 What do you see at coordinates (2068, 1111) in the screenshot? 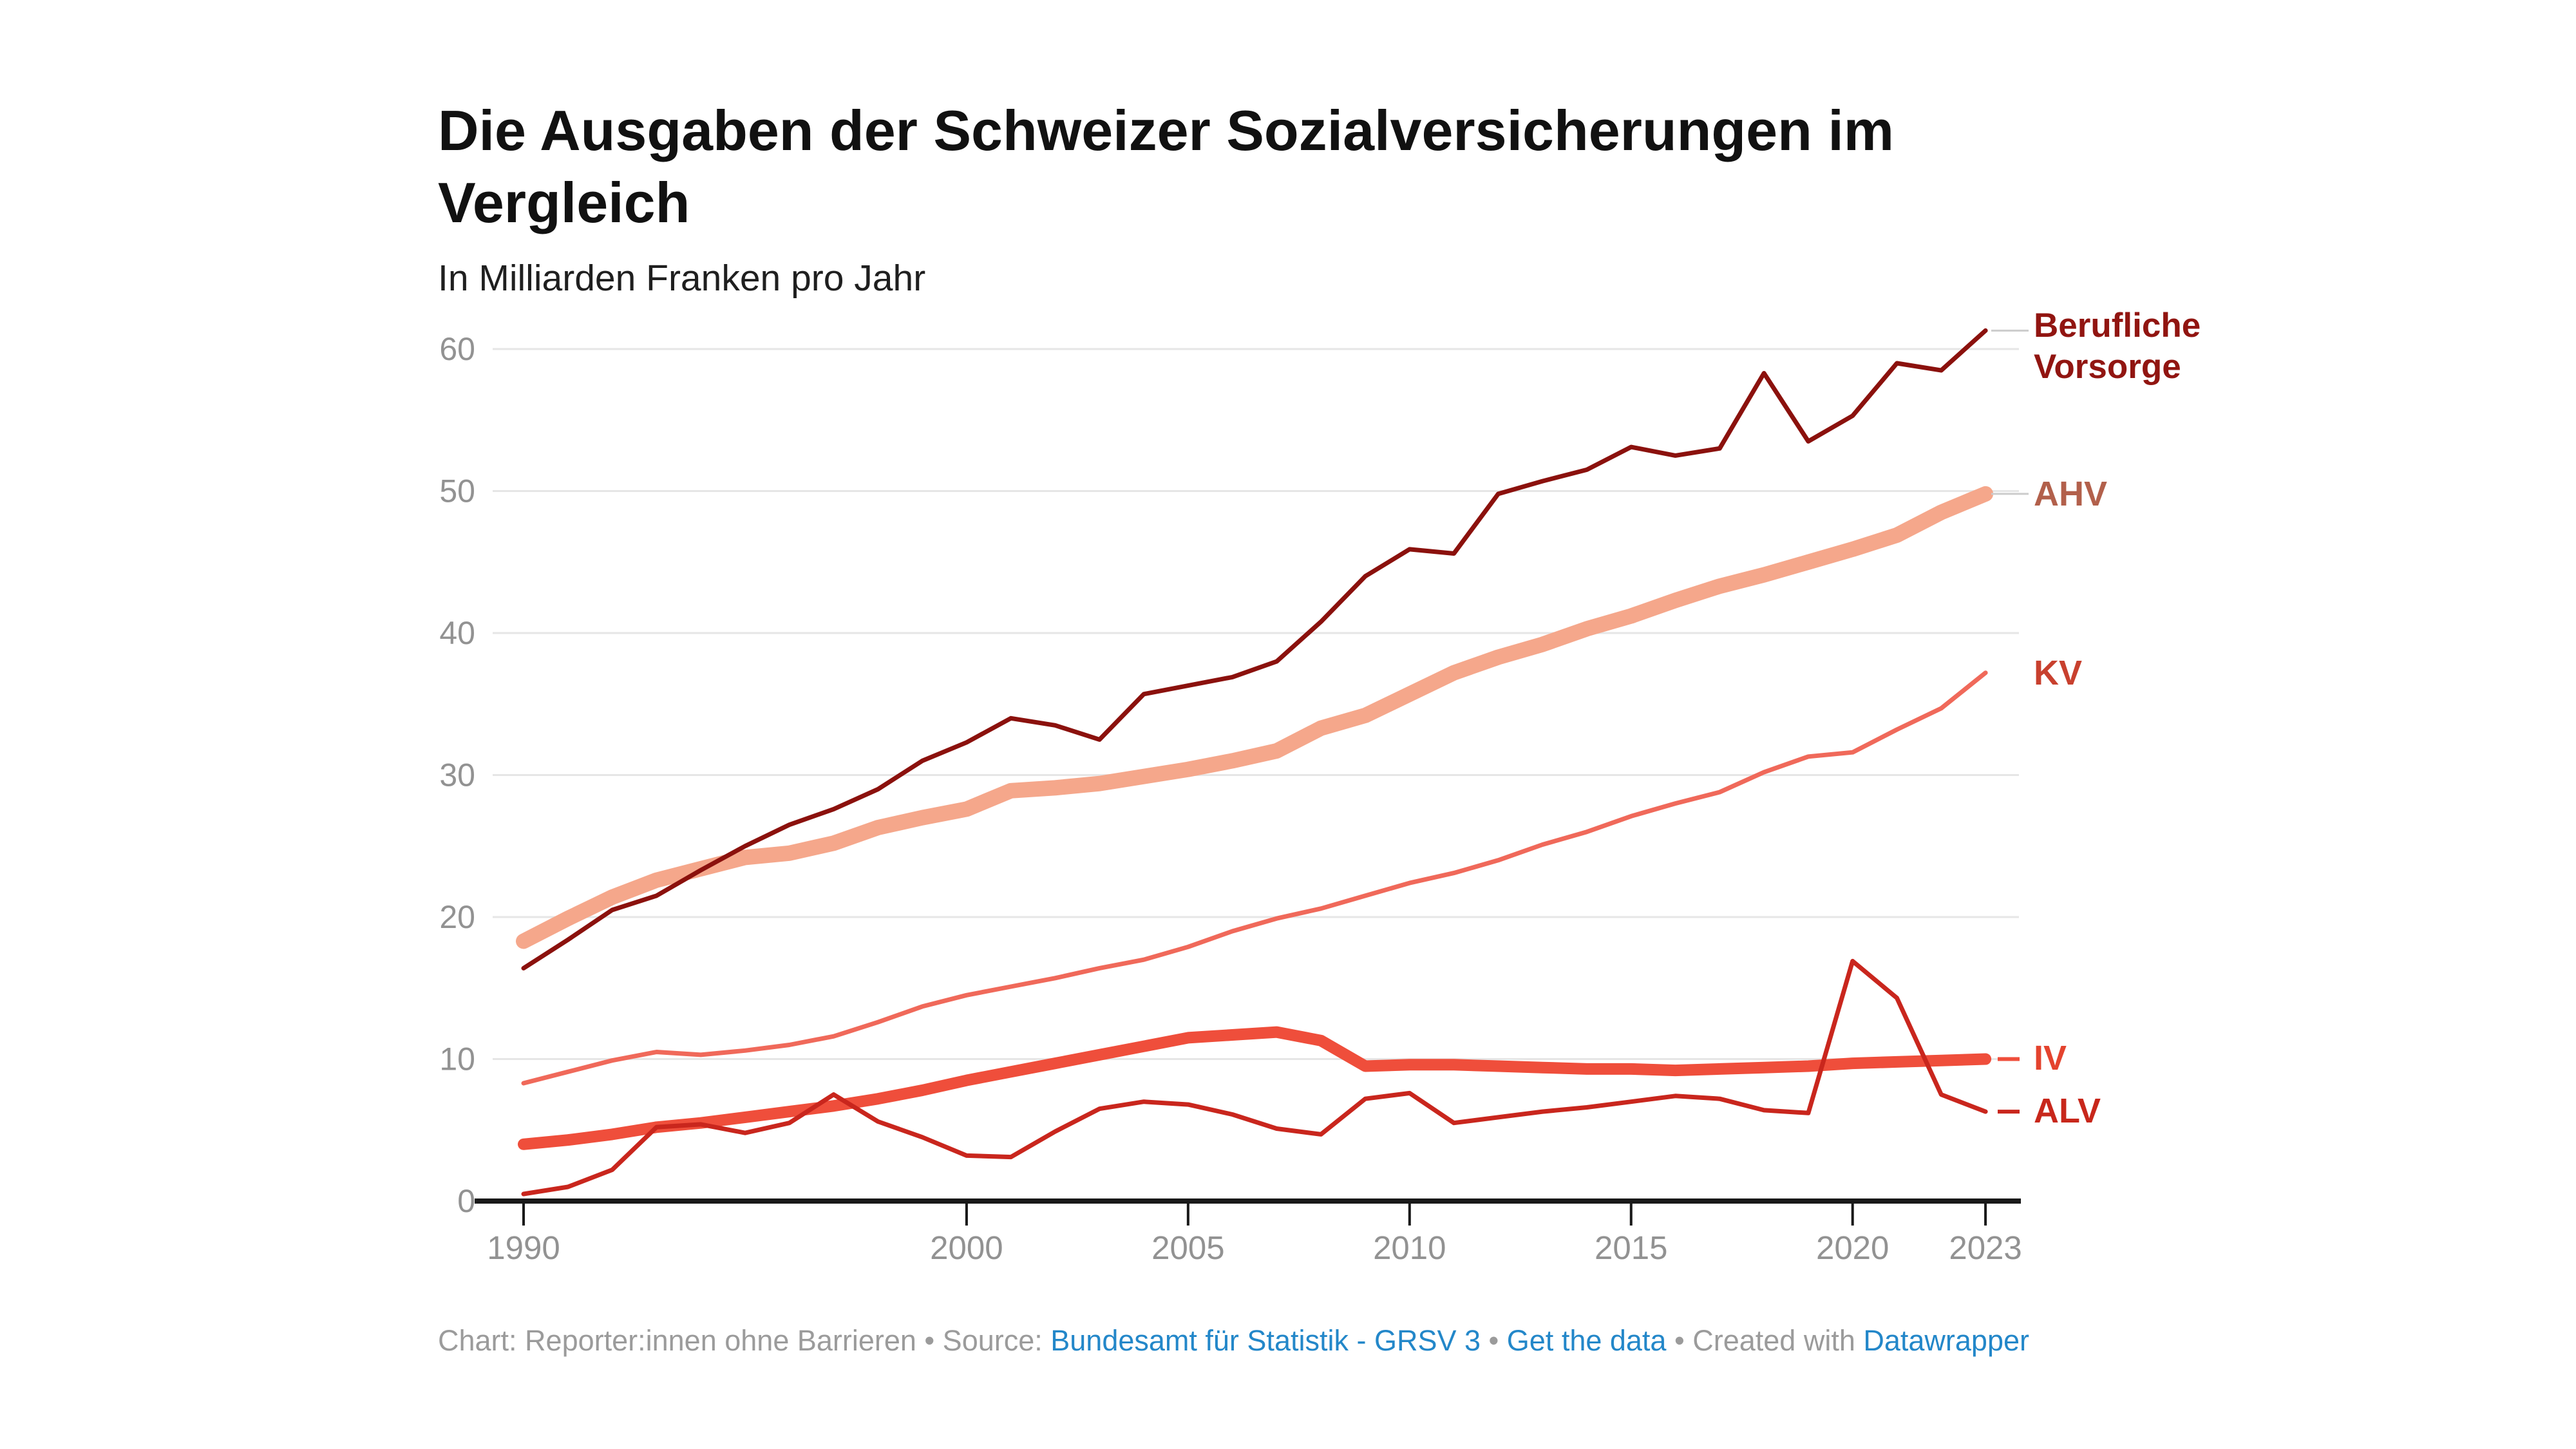
I see `series-label-alv: ALV` at bounding box center [2068, 1111].